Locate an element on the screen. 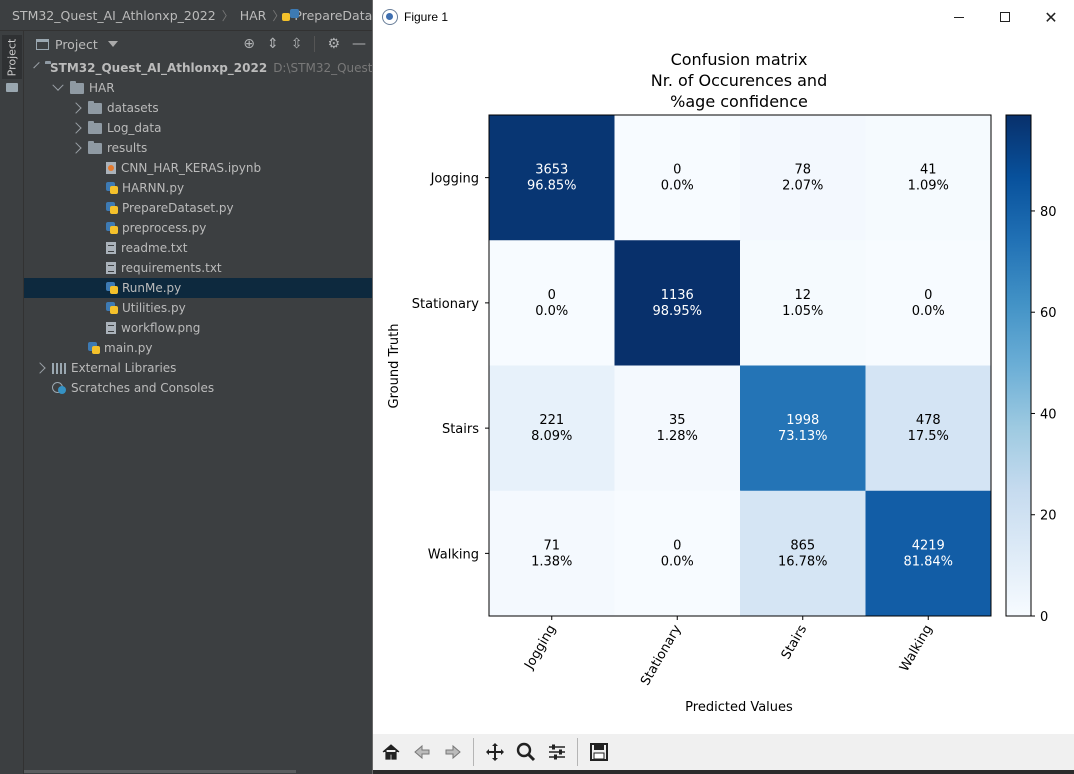 The width and height of the screenshot is (1074, 774). cell-count-label: 865 is located at coordinates (802, 545).